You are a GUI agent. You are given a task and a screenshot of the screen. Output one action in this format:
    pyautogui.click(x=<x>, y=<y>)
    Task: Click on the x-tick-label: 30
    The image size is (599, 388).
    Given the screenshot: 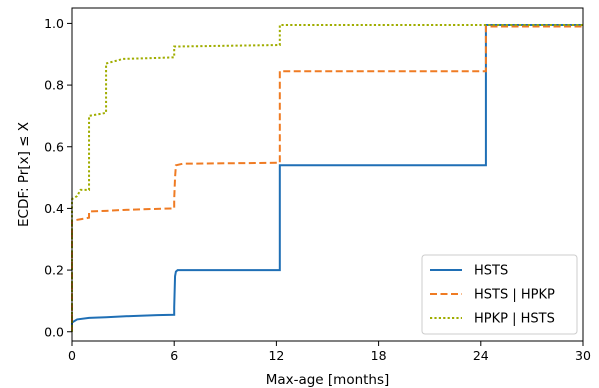 What is the action you would take?
    pyautogui.click(x=583, y=355)
    